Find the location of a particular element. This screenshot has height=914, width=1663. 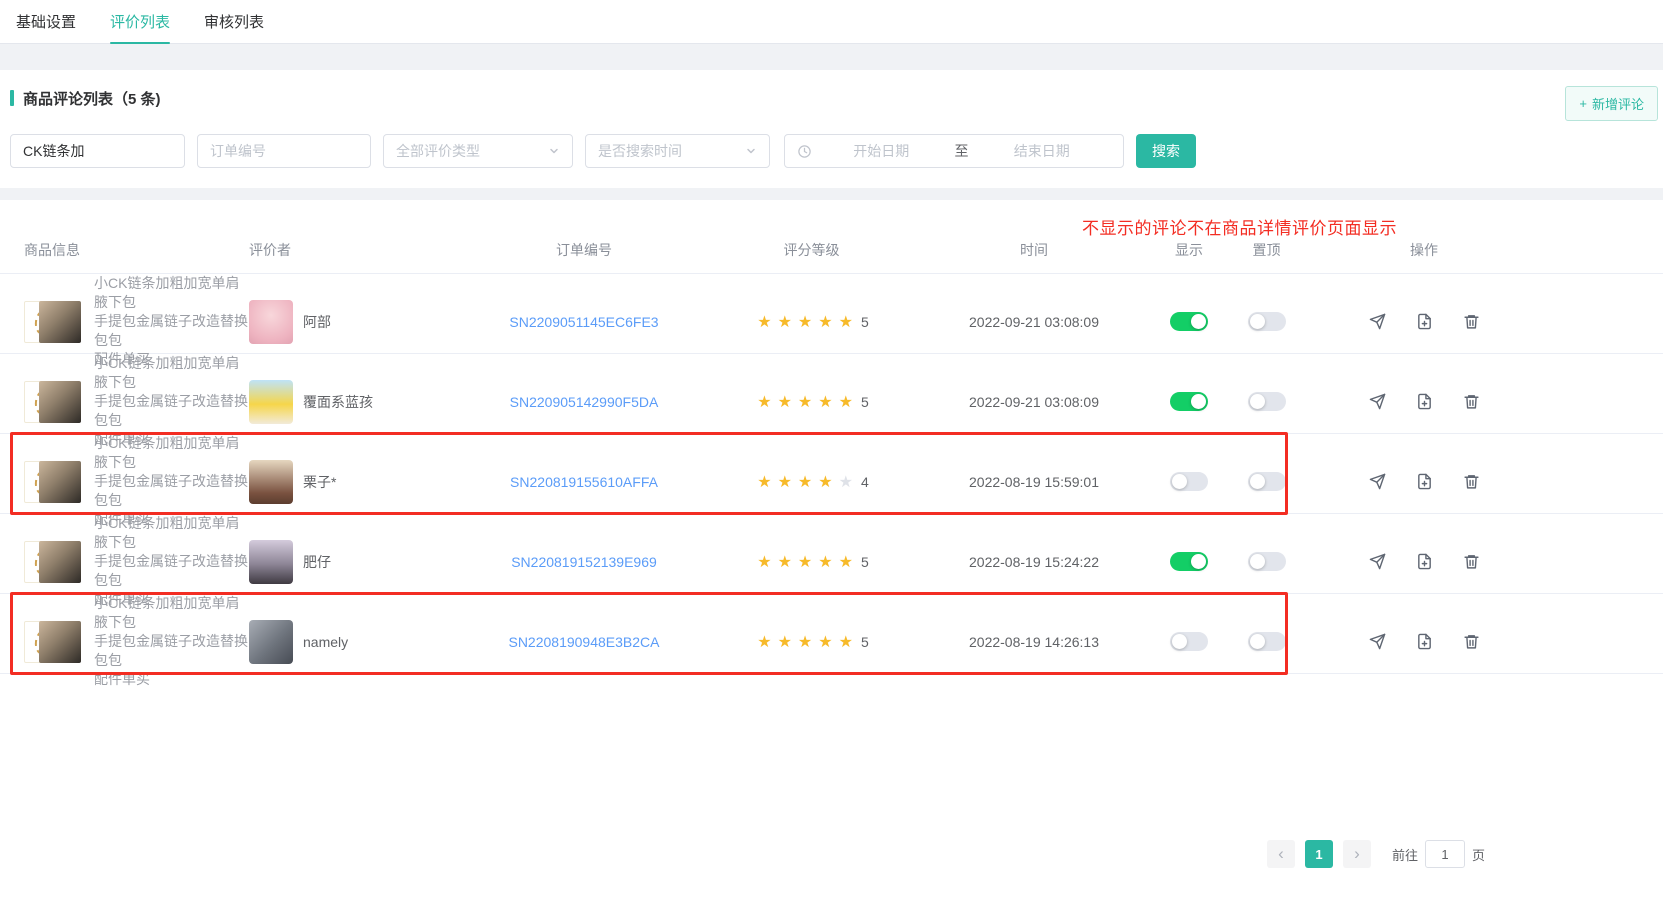

order-number-link: SN2208190948E3B2CA is located at coordinates (584, 641).